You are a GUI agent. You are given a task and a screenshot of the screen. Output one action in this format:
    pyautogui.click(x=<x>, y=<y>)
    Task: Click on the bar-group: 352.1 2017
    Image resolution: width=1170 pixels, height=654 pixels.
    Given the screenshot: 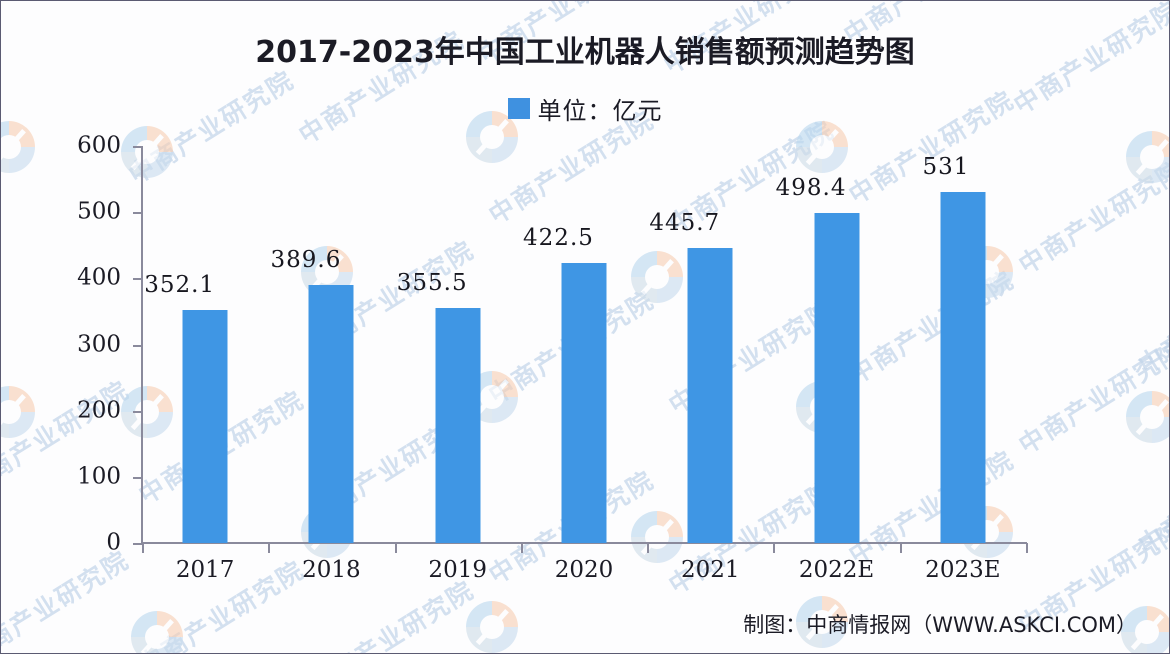 What is the action you would take?
    pyautogui.click(x=205, y=364)
    